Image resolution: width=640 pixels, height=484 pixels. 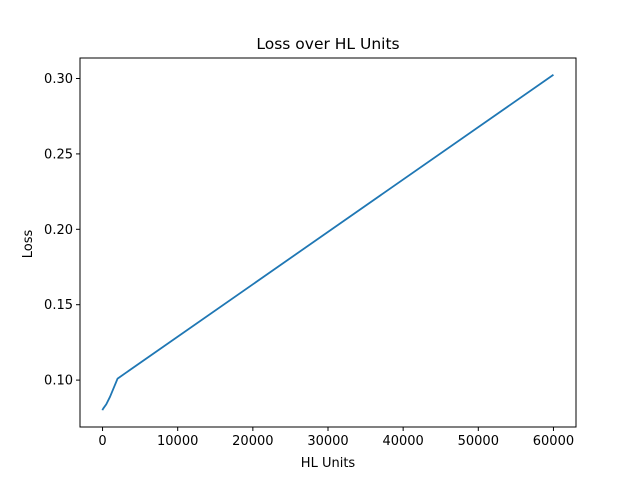 I want to click on x-tick-label: 20000, so click(x=252, y=441).